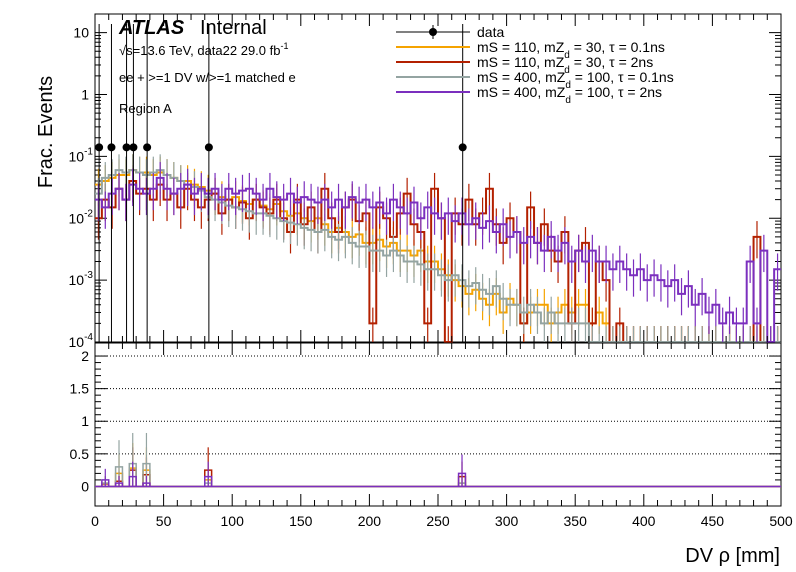 The width and height of the screenshot is (796, 572). Describe the element at coordinates (507, 521) in the screenshot. I see `x-tick-label: 300` at that location.